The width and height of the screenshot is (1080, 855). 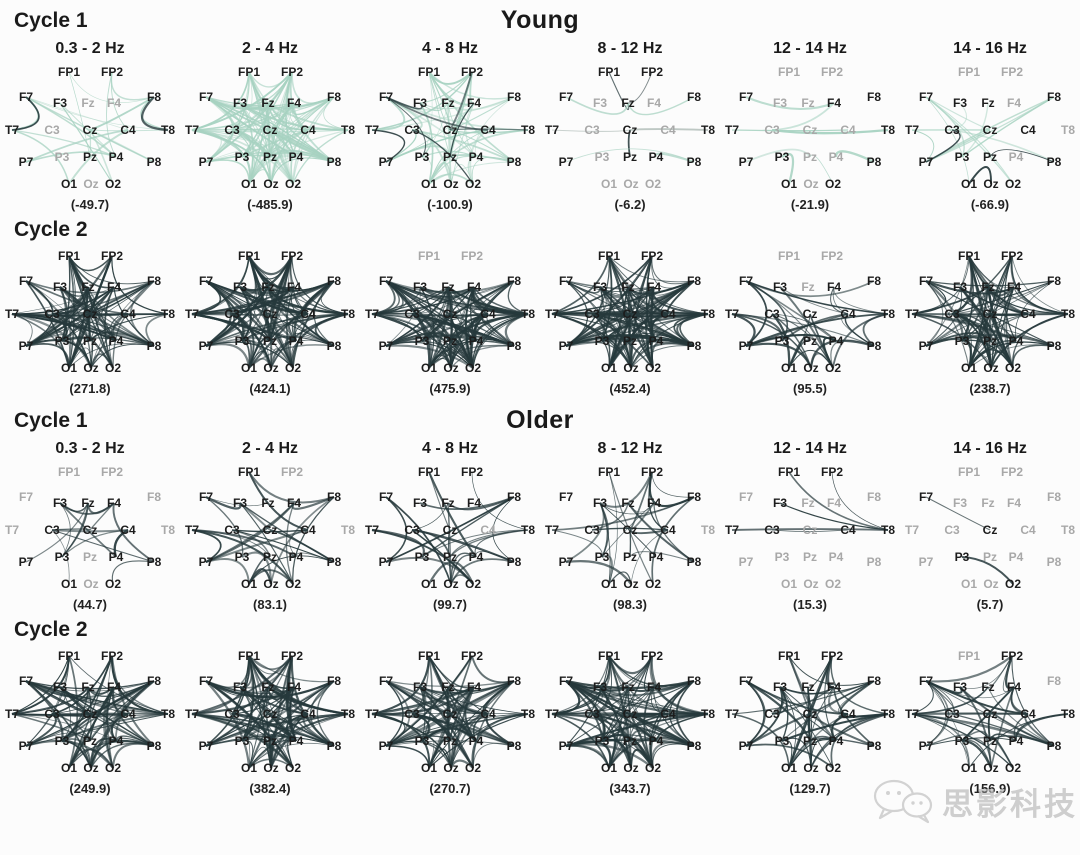 I want to click on band-header: 4 - 8 Hz, so click(x=449, y=448).